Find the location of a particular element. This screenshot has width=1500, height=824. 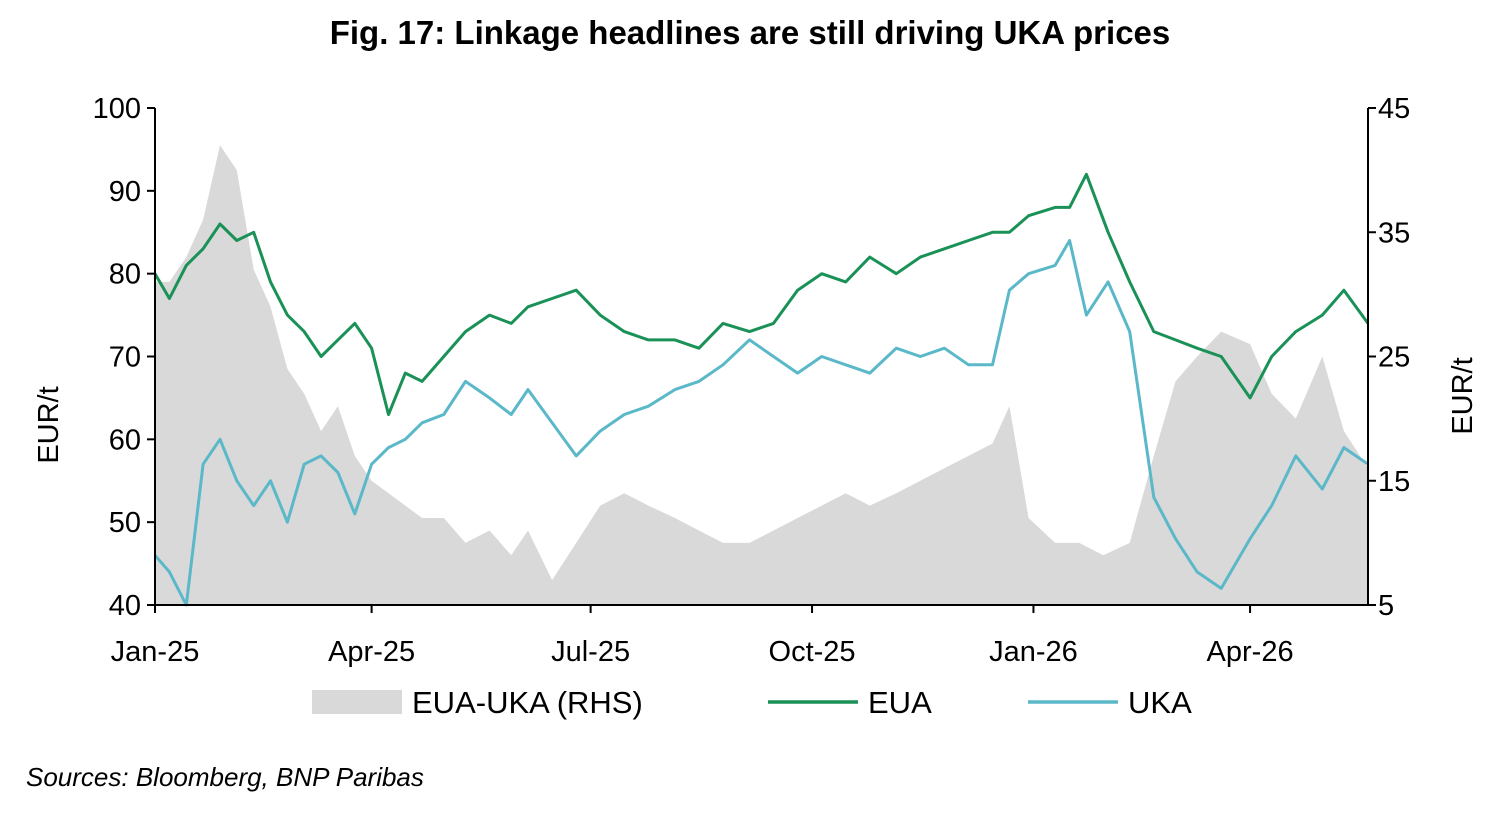

y-tick-label: 100 is located at coordinates (117, 109).